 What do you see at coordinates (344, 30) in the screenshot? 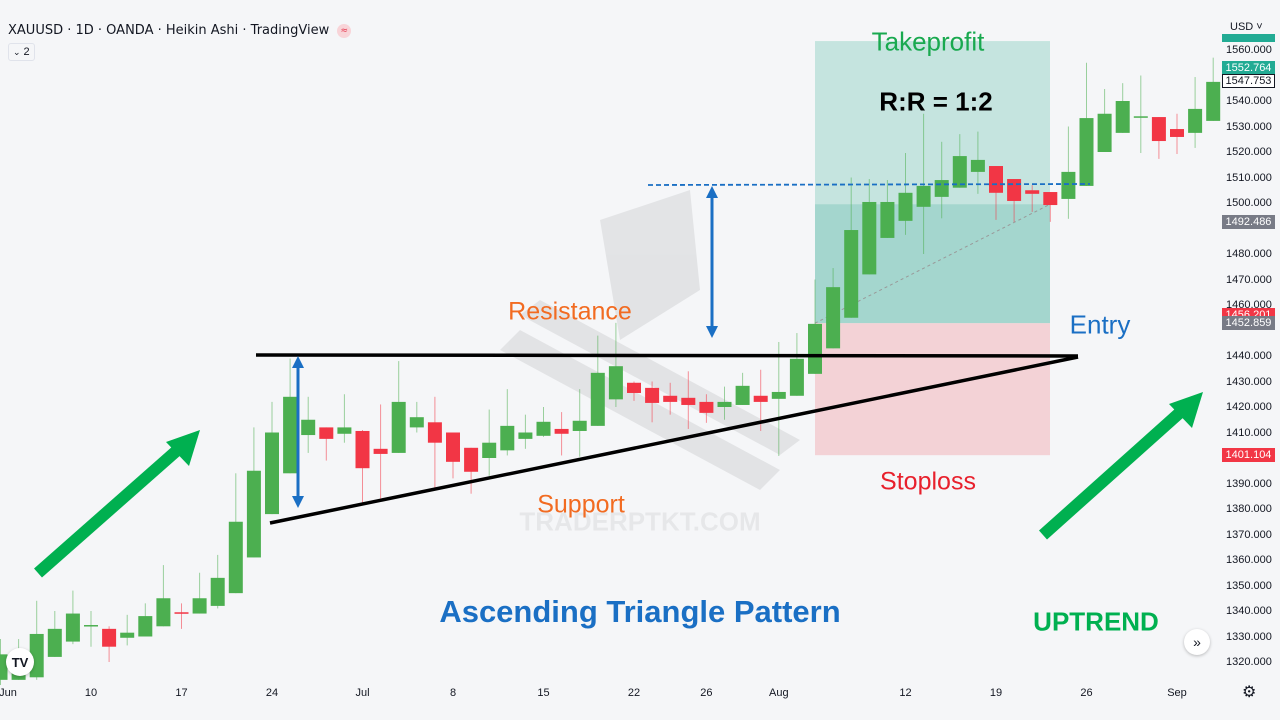
I see `data-feed-icon: ≈` at bounding box center [344, 30].